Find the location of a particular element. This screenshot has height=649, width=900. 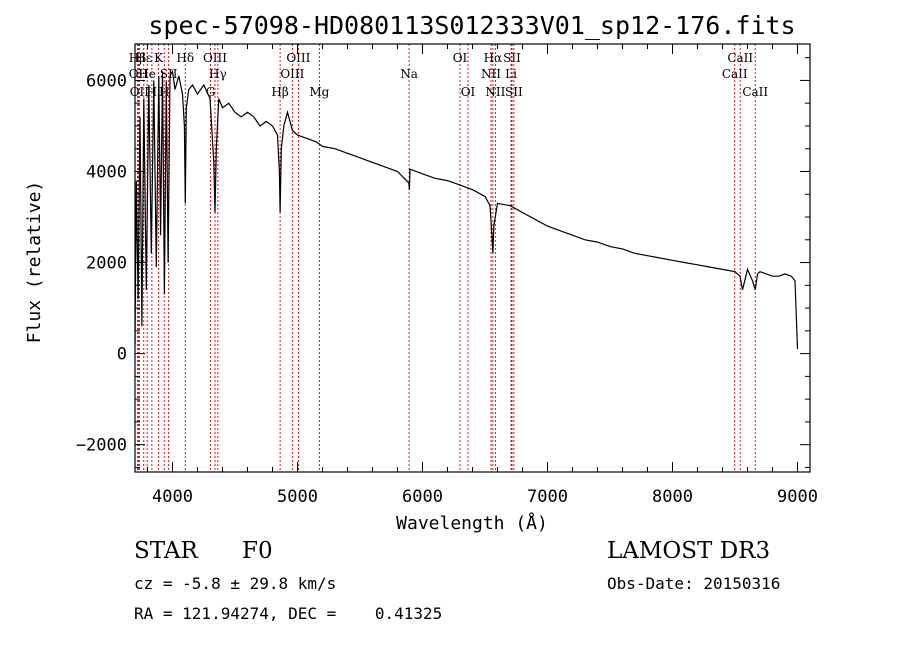

y-tick-label: 6000 is located at coordinates (106, 81).